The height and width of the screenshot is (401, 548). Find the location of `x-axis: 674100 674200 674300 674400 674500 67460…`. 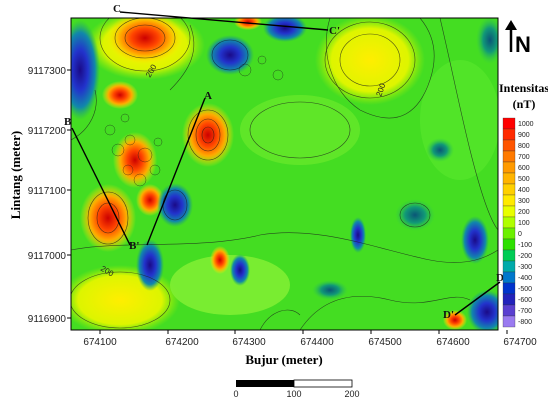

x-axis: 674100 674200 674300 674400 674500 67460… is located at coordinates (310, 348).